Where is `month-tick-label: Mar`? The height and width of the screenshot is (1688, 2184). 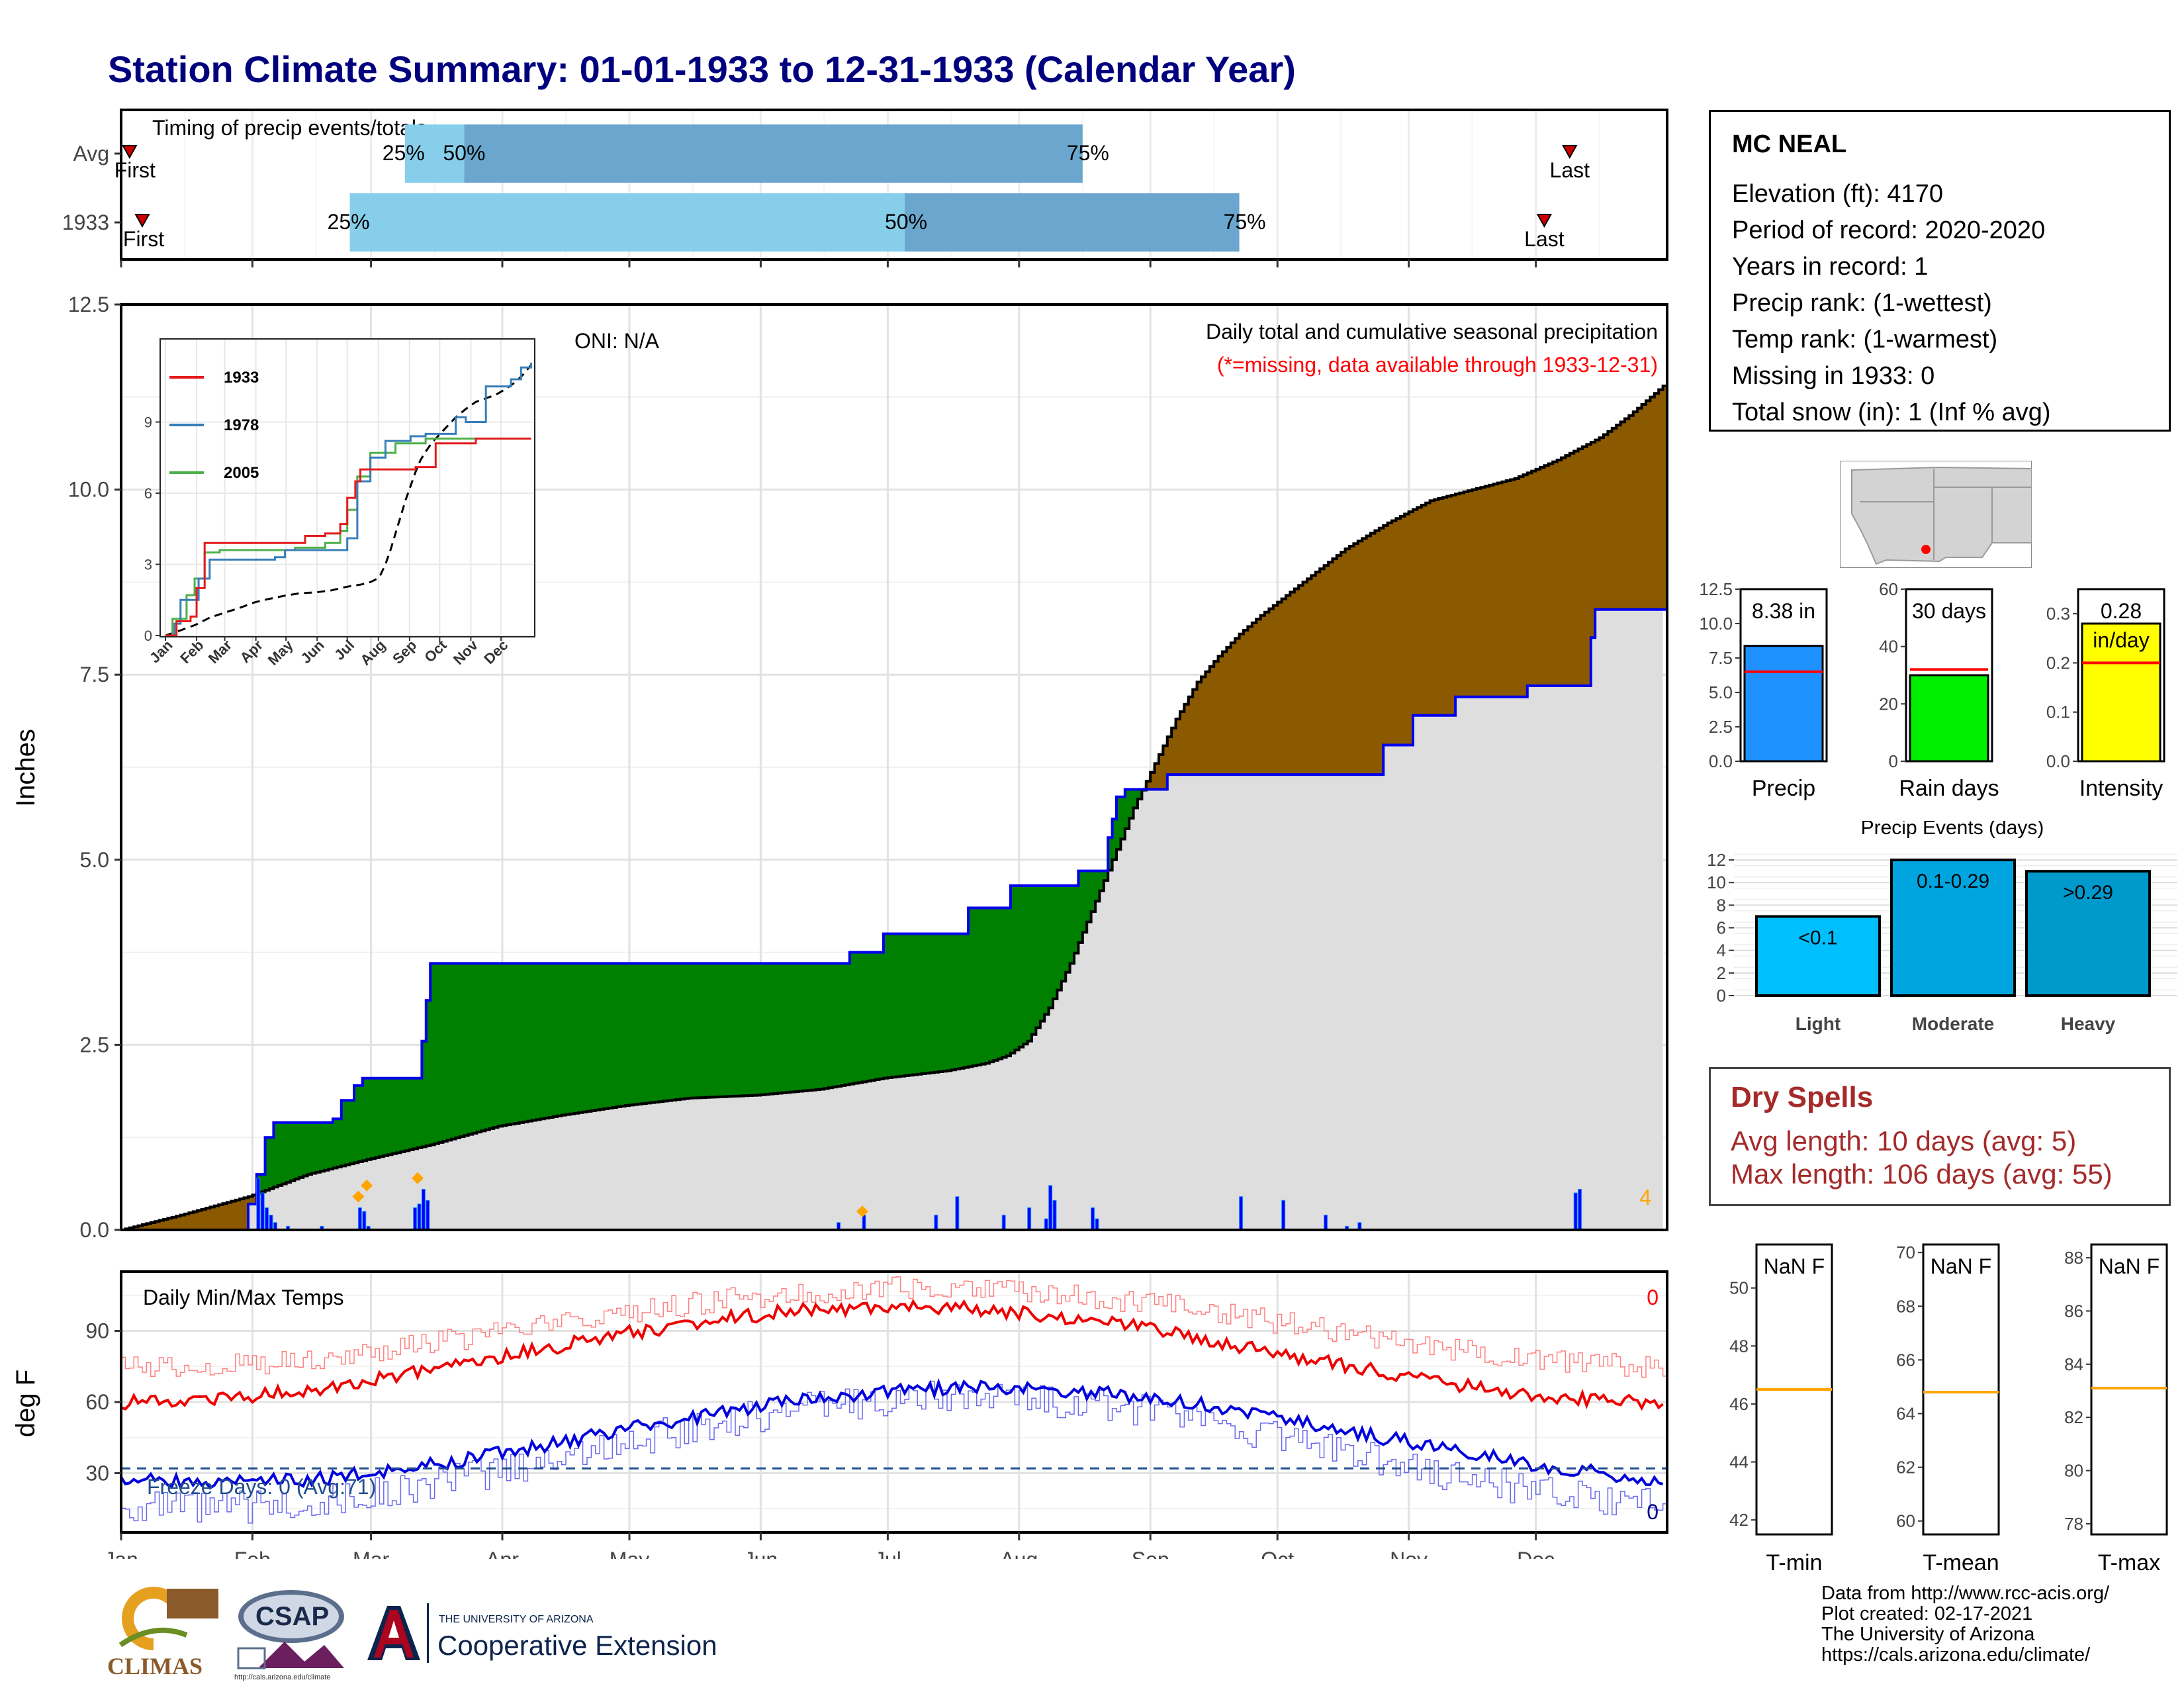
month-tick-label: Mar is located at coordinates (371, 1553).